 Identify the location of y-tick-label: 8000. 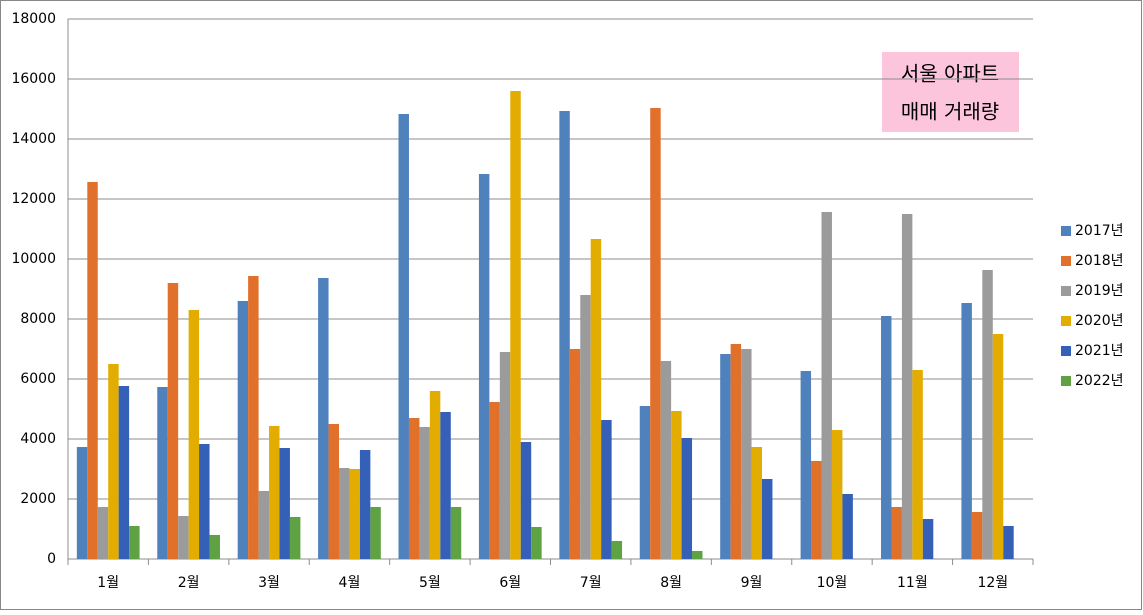
(38, 319).